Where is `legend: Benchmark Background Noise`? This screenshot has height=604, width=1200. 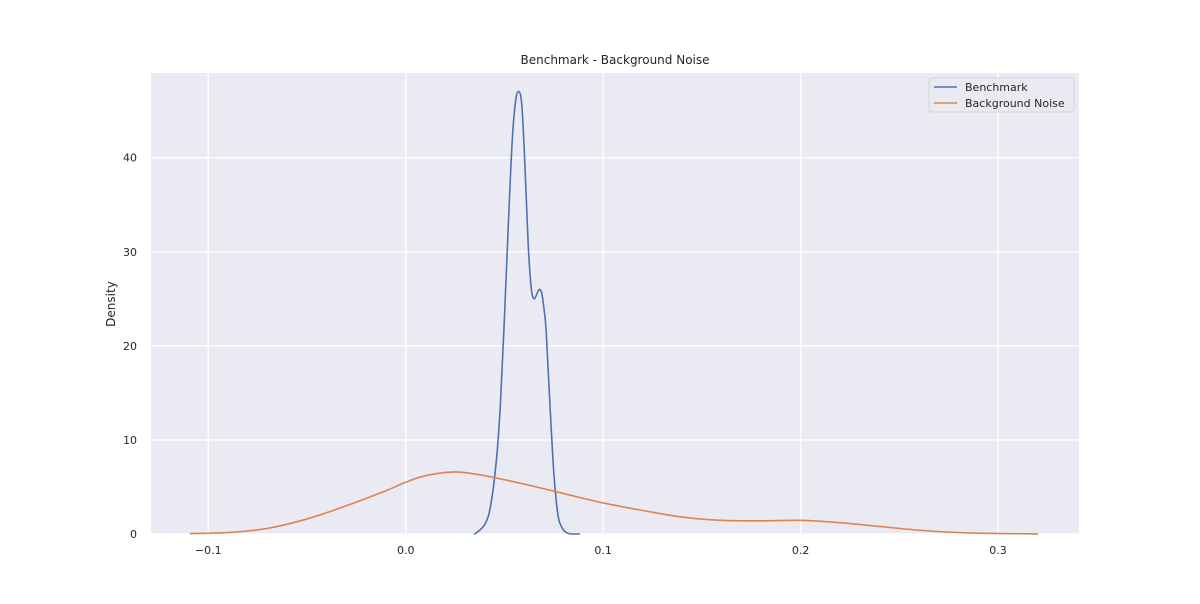
legend: Benchmark Background Noise is located at coordinates (1001, 95).